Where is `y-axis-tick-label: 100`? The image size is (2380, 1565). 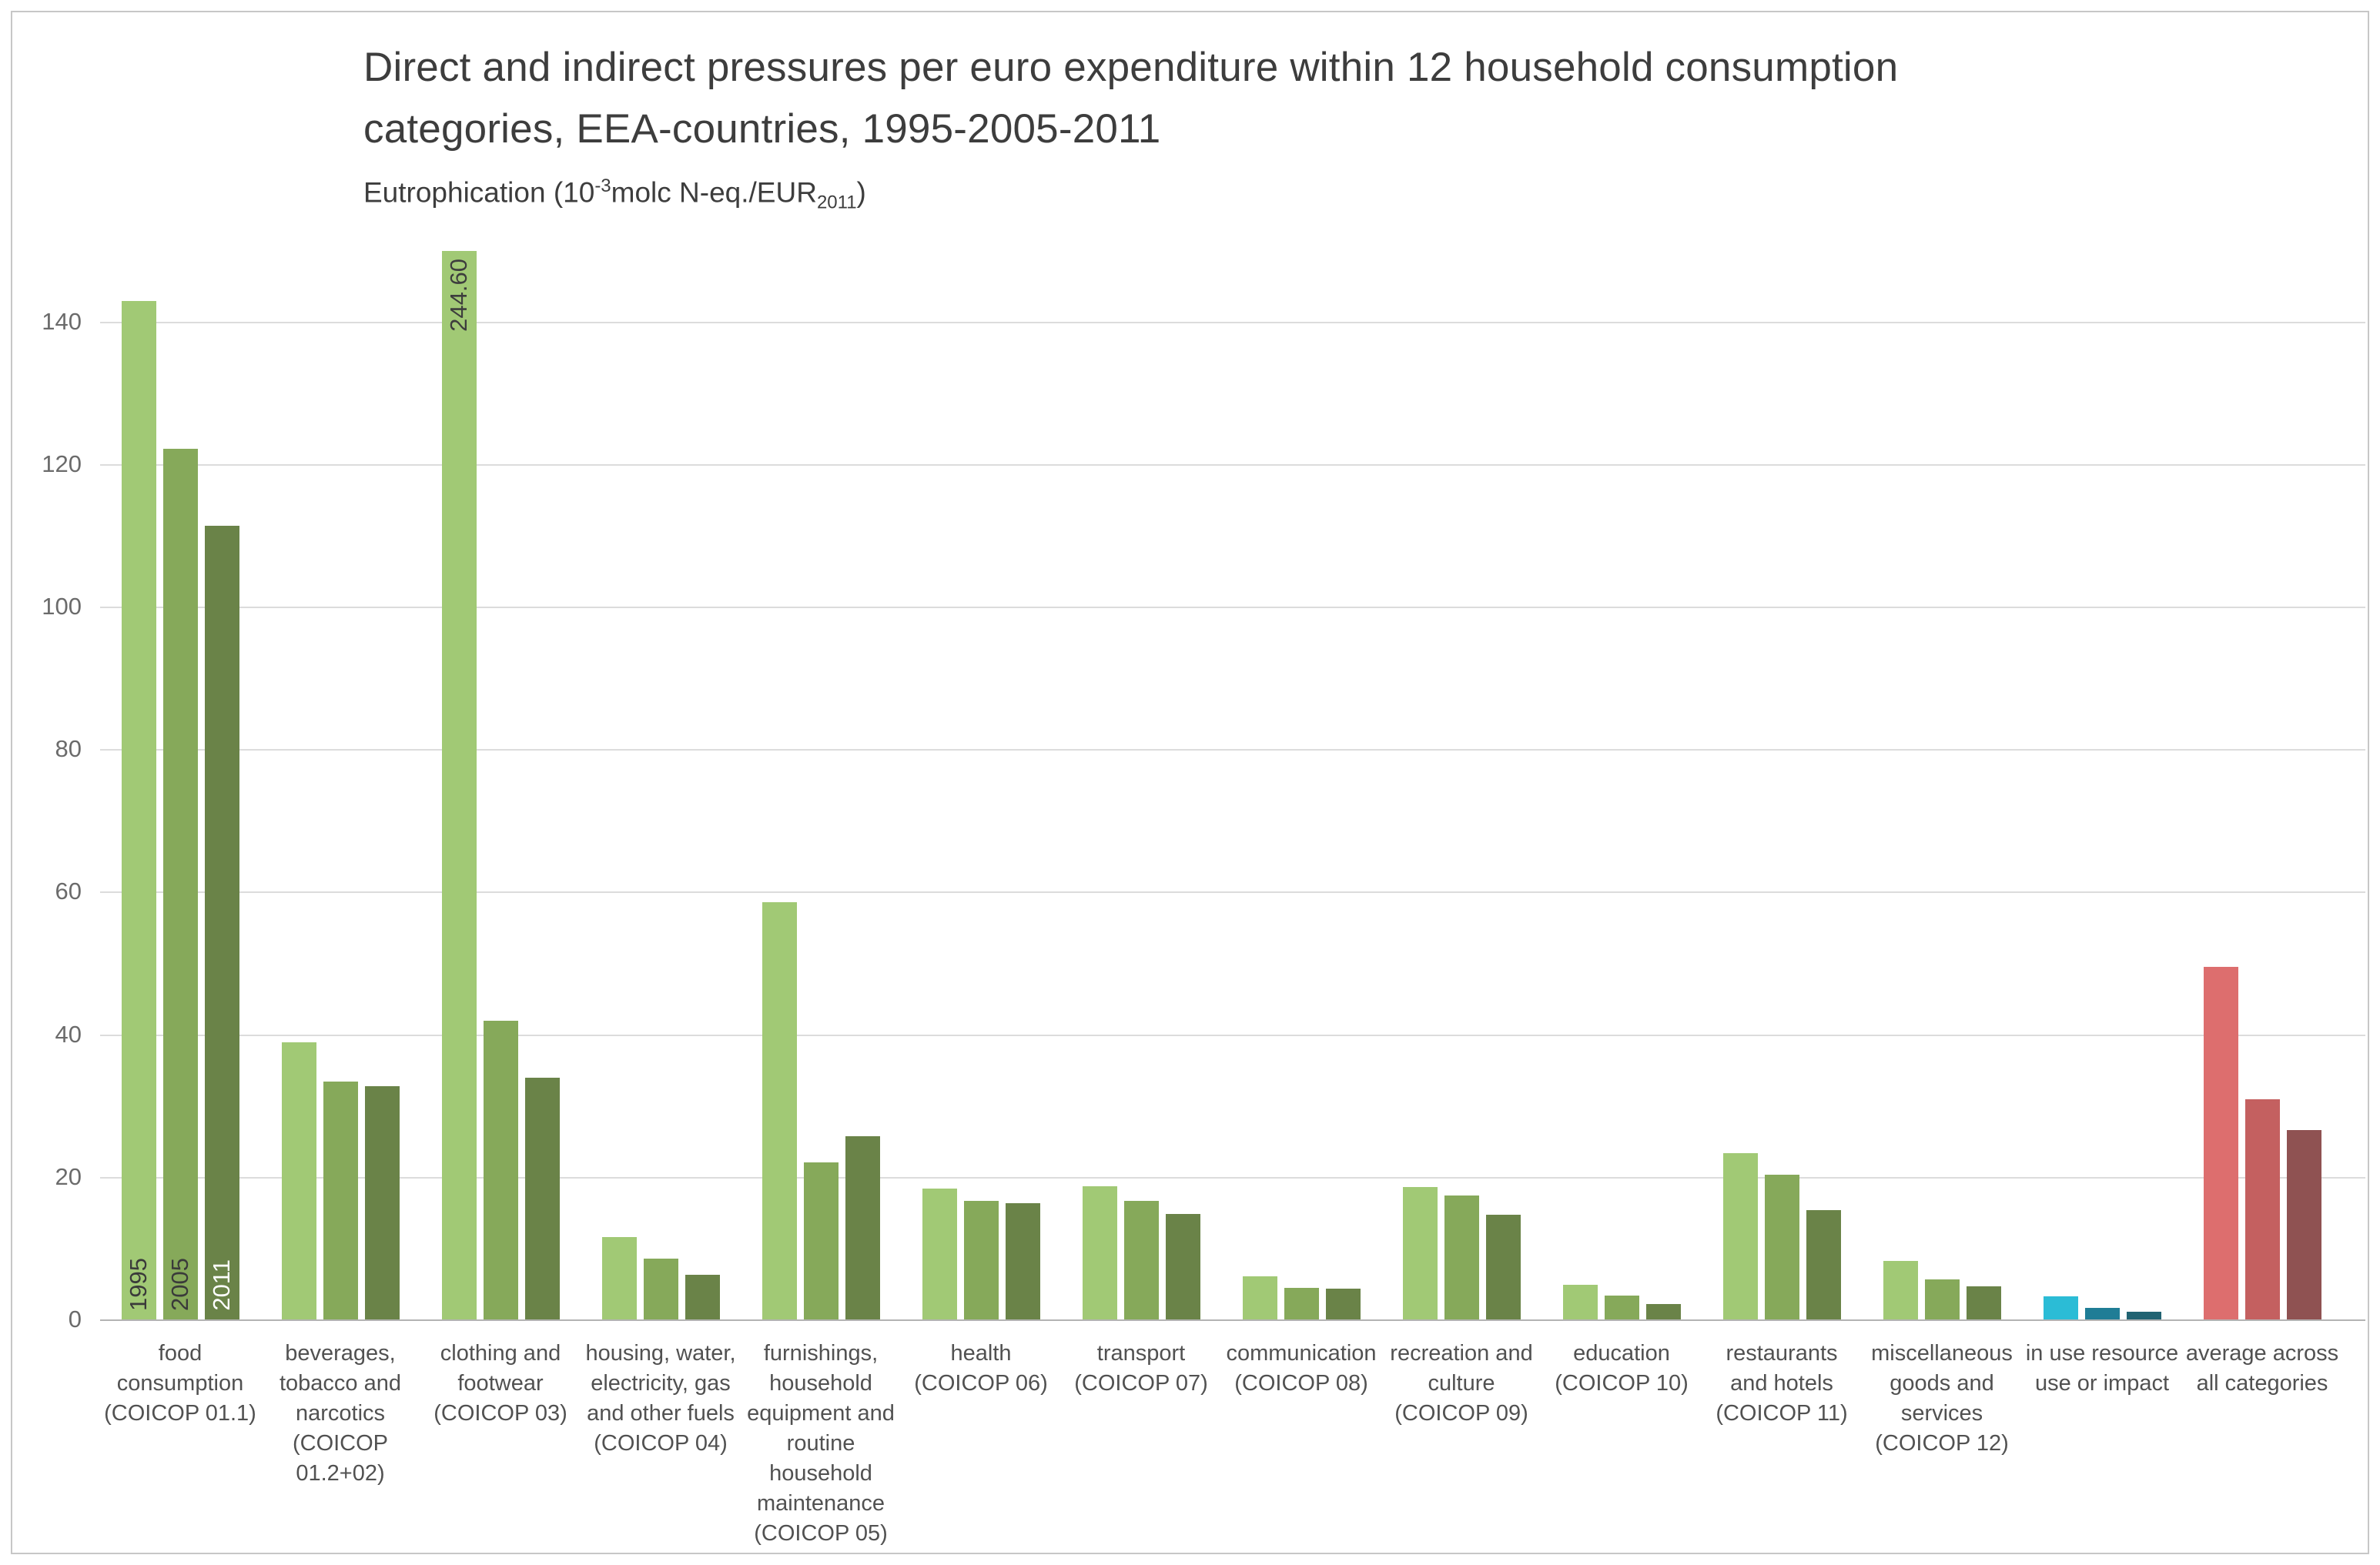
y-axis-tick-label: 100 is located at coordinates (62, 606).